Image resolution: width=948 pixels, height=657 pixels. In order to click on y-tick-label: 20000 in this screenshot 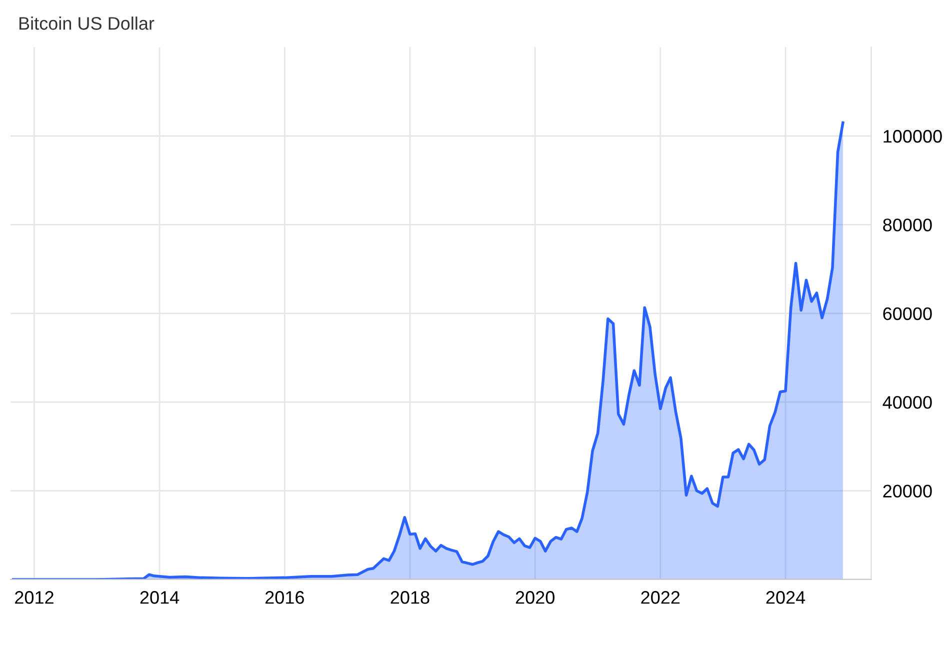, I will do `click(907, 491)`.